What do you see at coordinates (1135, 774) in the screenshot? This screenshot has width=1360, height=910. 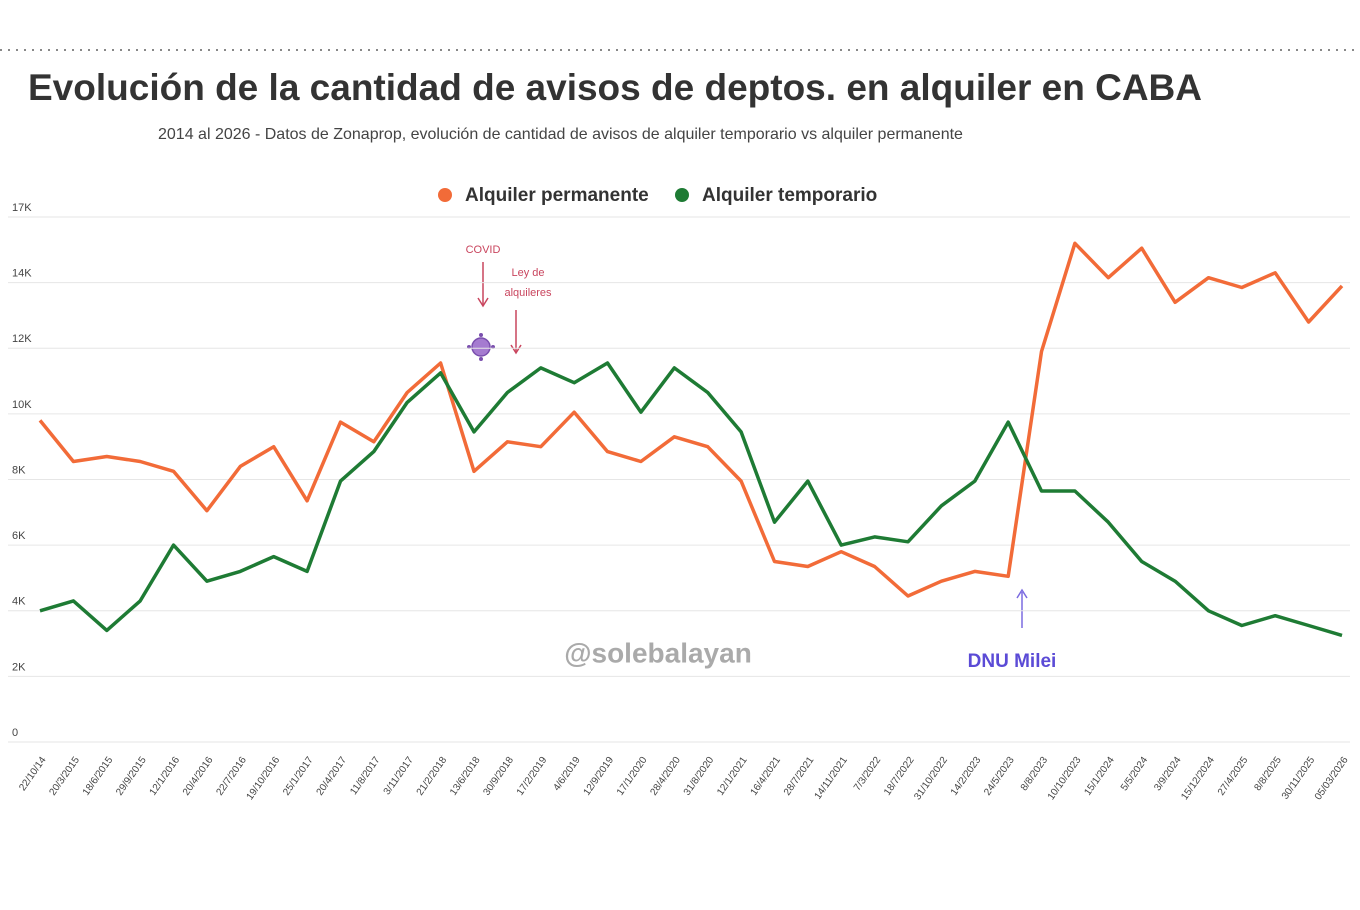 I see `x-tick-label: 5/5/2024` at bounding box center [1135, 774].